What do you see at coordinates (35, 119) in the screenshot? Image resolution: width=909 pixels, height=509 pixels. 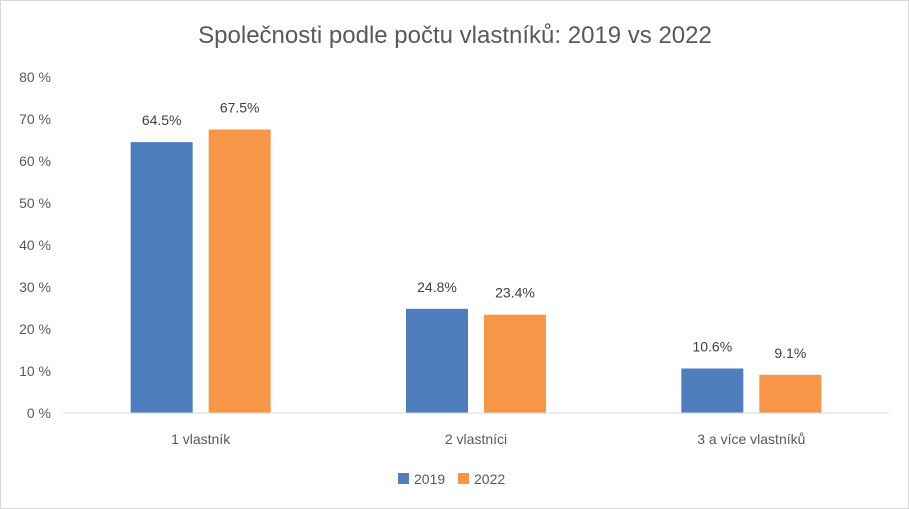 I see `y-tick-label: 70 %` at bounding box center [35, 119].